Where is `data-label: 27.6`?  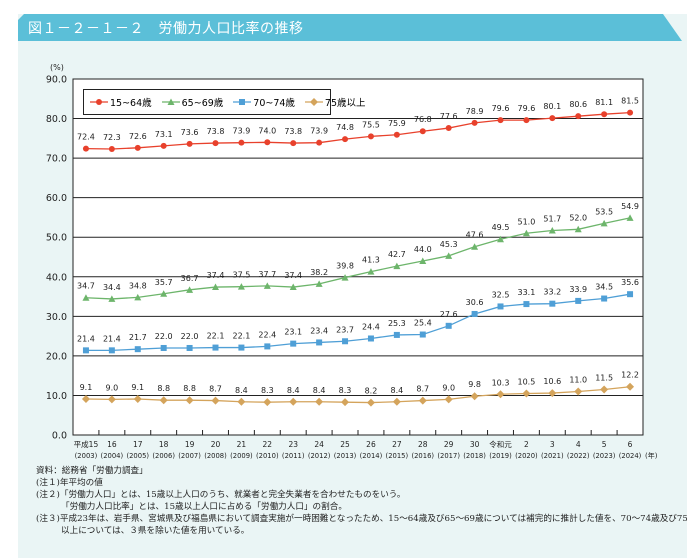
data-label: 27.6 is located at coordinates (449, 314).